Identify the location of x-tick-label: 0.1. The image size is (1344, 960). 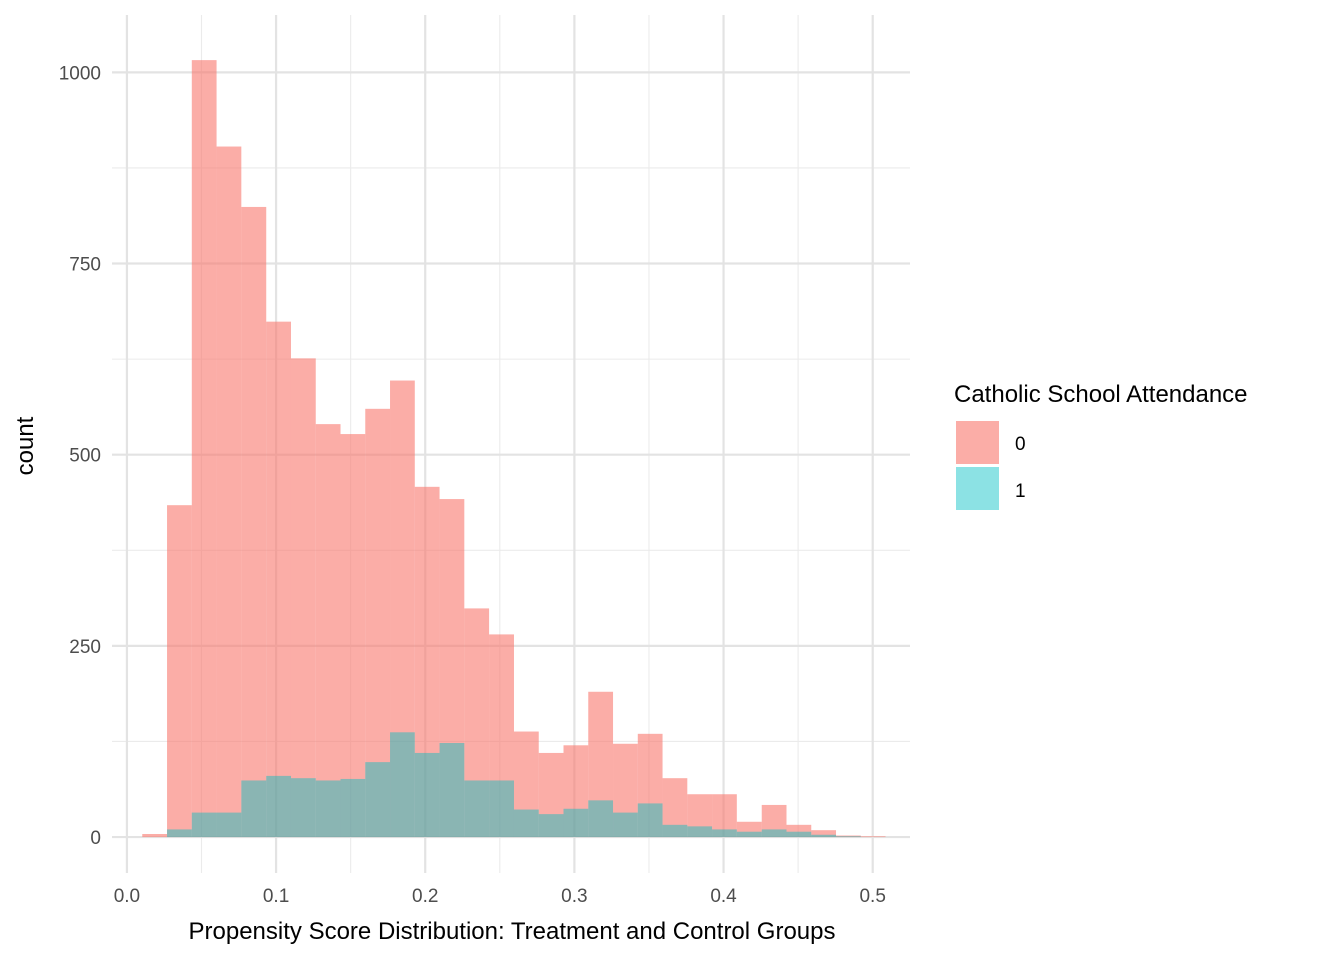
(276, 896).